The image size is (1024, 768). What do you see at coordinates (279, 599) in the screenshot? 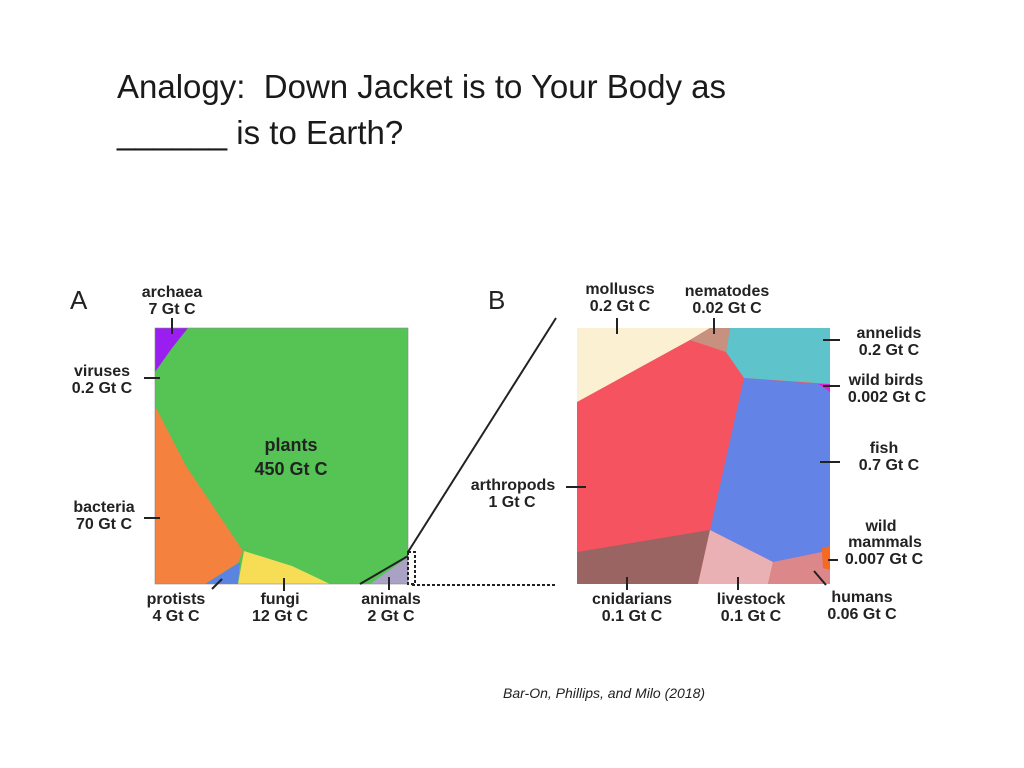
I see `fungi-label: fungi` at bounding box center [279, 599].